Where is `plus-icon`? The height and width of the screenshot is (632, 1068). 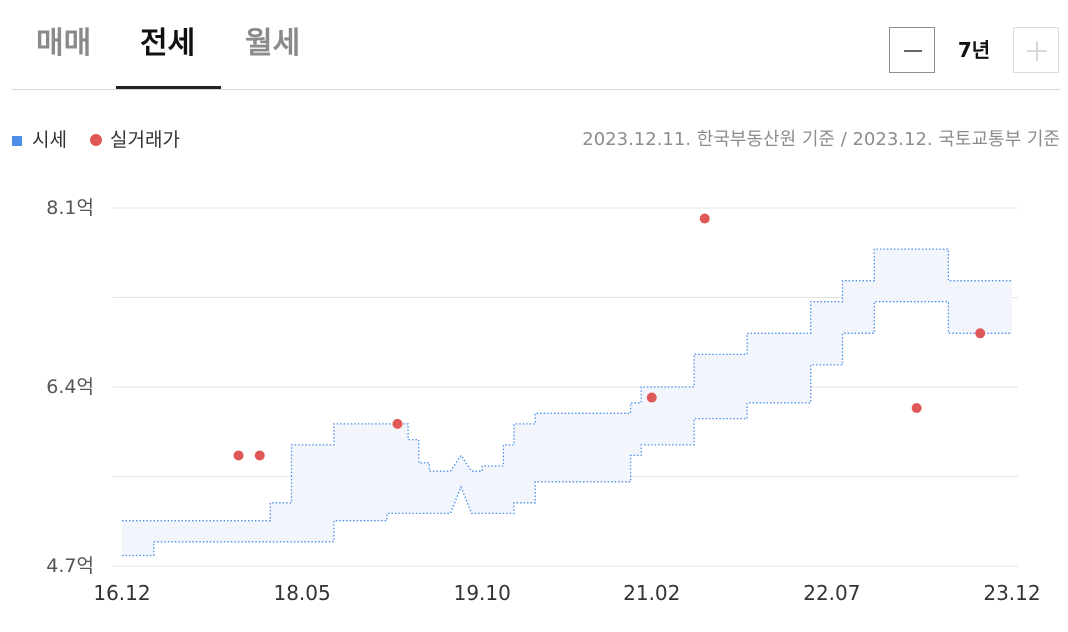
plus-icon is located at coordinates (1037, 51).